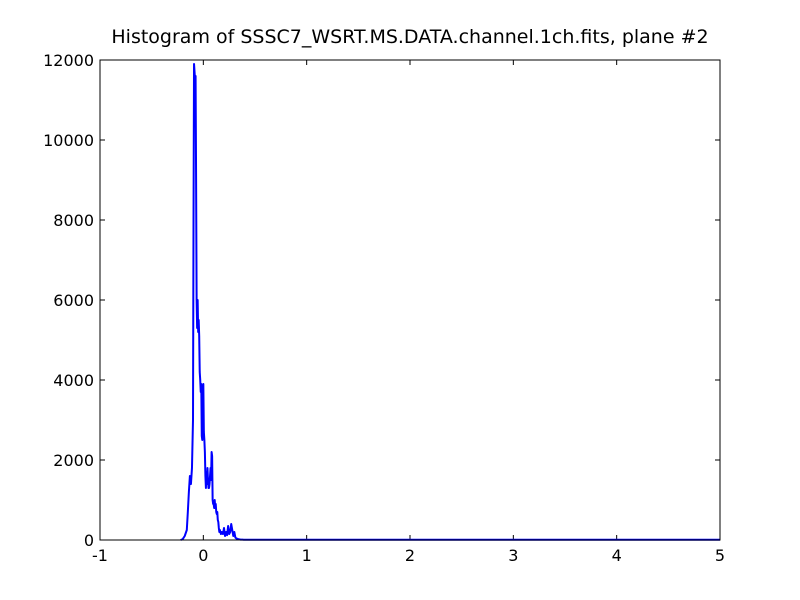  Describe the element at coordinates (617, 555) in the screenshot. I see `x-tick-label: 4` at that location.